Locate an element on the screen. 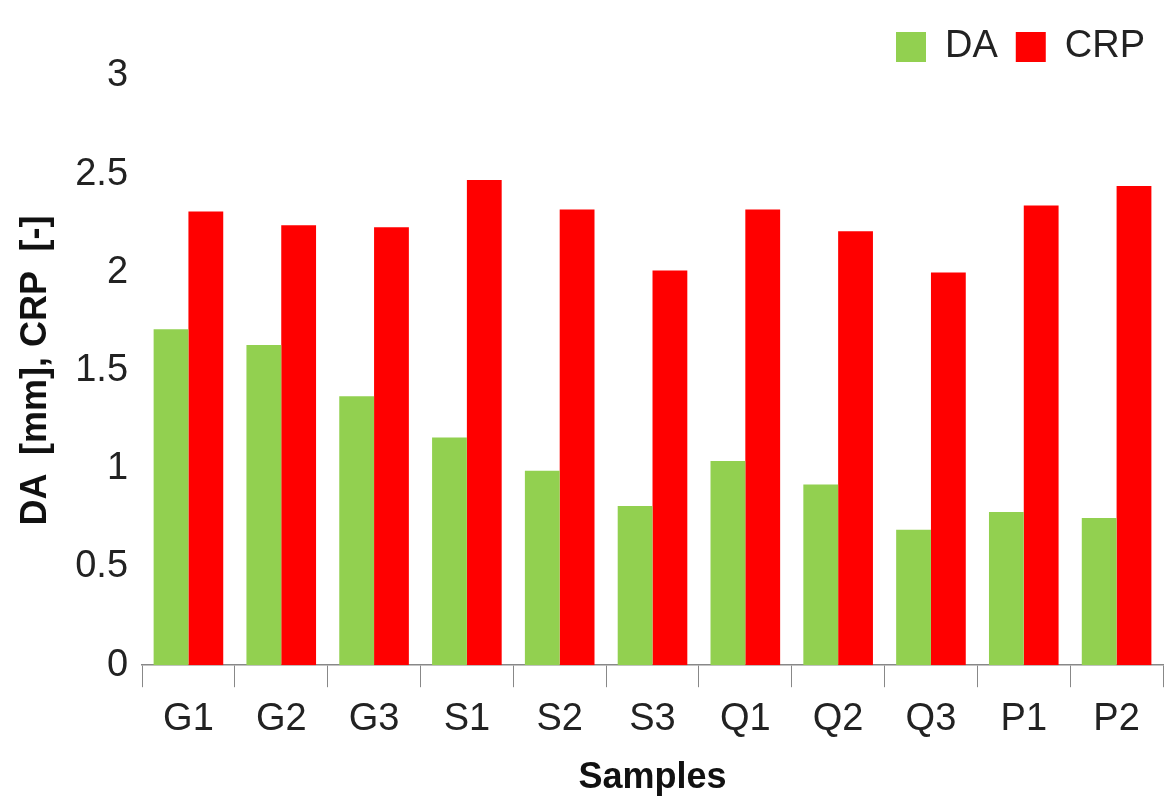  x-tick-label: P1 is located at coordinates (1024, 717).